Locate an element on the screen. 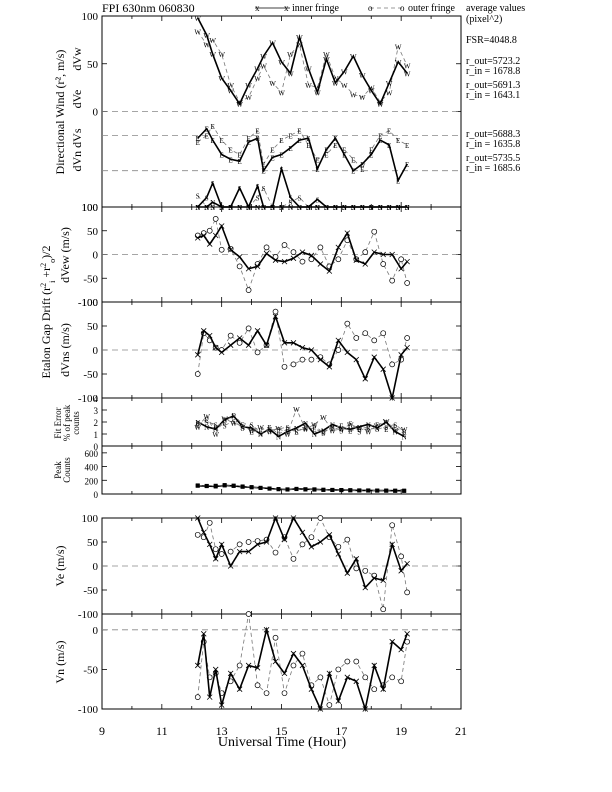  legend-inner-marker: x is located at coordinates (286, 8).